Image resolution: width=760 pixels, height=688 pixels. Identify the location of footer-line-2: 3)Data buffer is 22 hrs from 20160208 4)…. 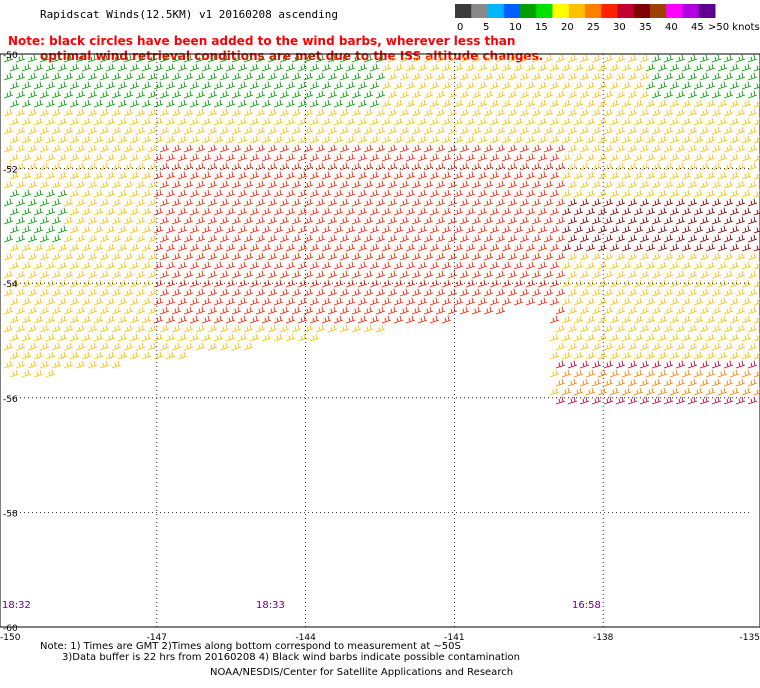
(291, 657).